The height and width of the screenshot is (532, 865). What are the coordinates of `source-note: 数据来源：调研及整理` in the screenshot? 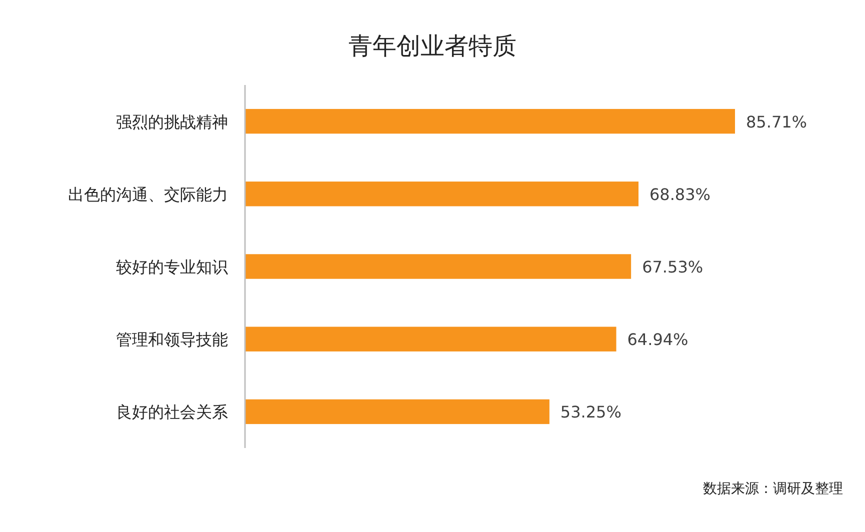 It's located at (773, 489).